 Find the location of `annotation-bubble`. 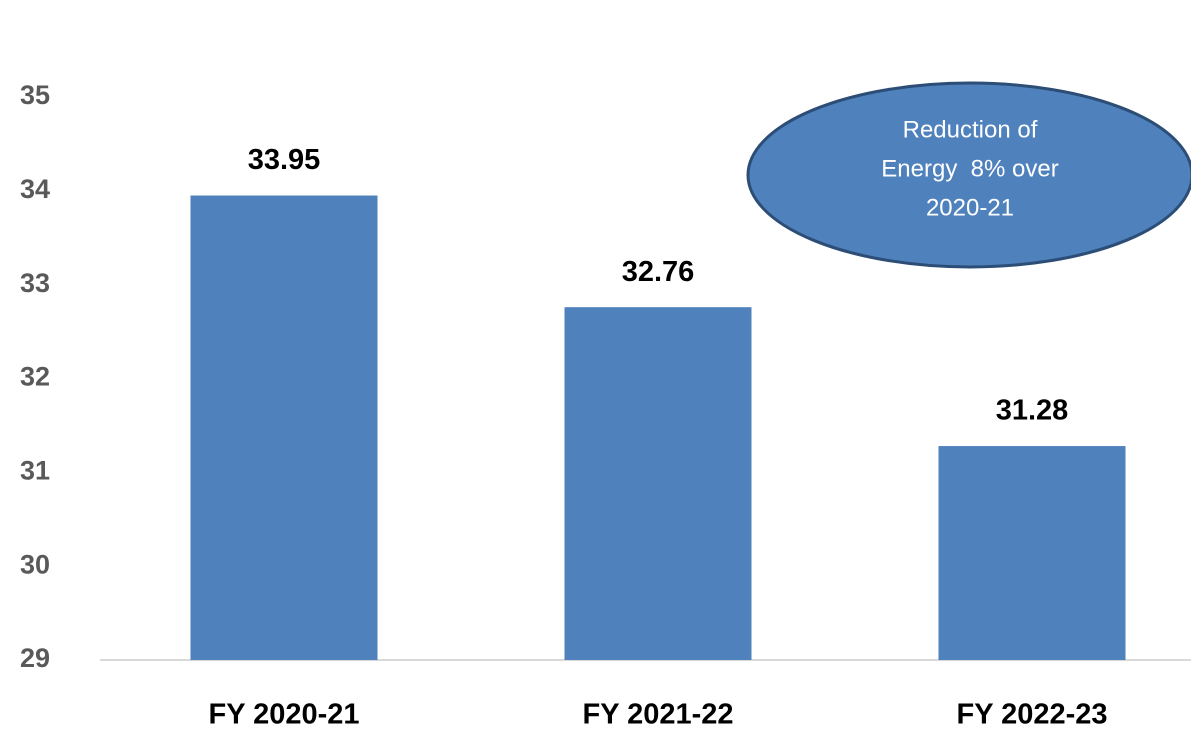

annotation-bubble is located at coordinates (968, 175).